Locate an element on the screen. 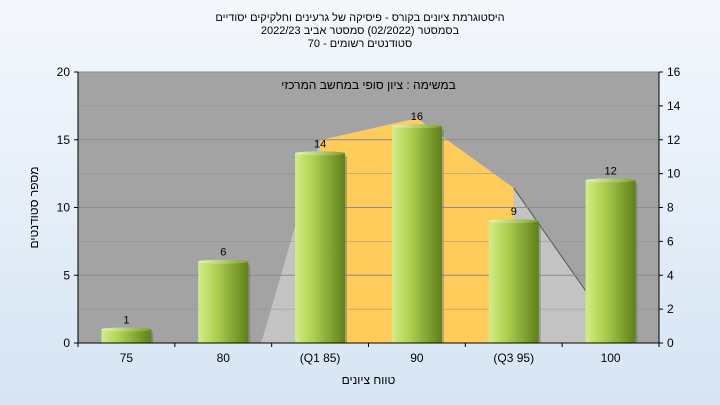 This screenshot has width=720, height=405. x-tick-label: 100 is located at coordinates (611, 358).